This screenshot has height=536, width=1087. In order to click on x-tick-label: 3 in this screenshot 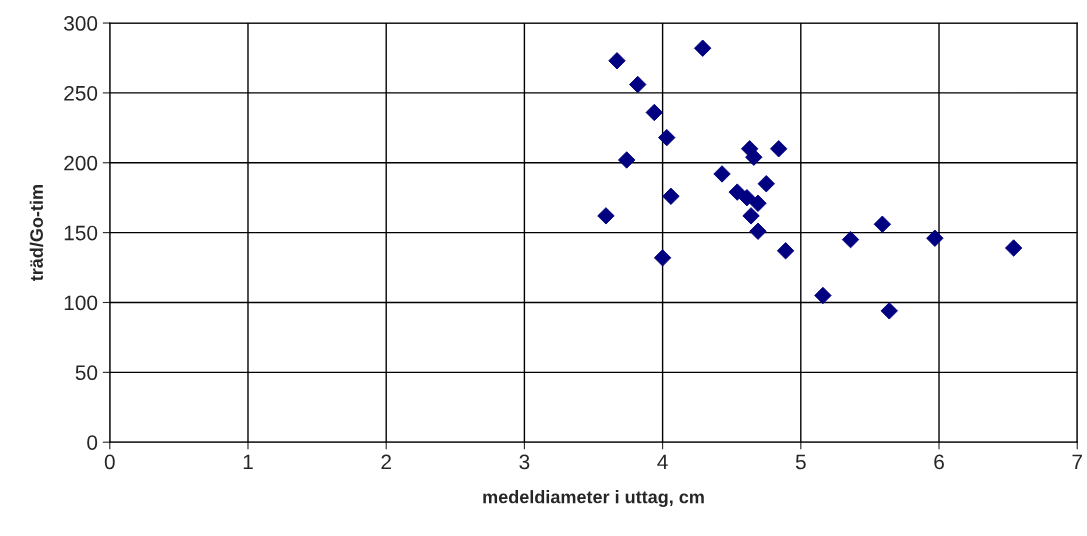, I will do `click(524, 462)`.